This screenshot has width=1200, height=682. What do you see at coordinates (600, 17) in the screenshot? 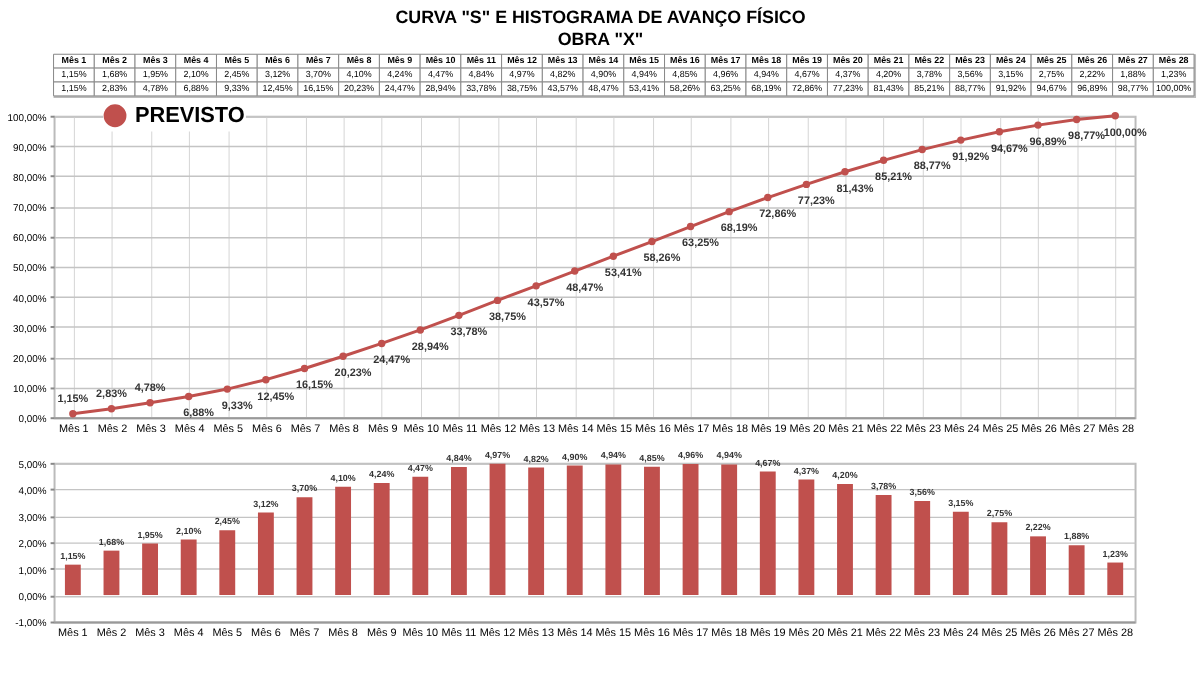
I see `text: CURVA "S" E HISTOGRAMA DE AVANÇO FÍSICO` at bounding box center [600, 17].